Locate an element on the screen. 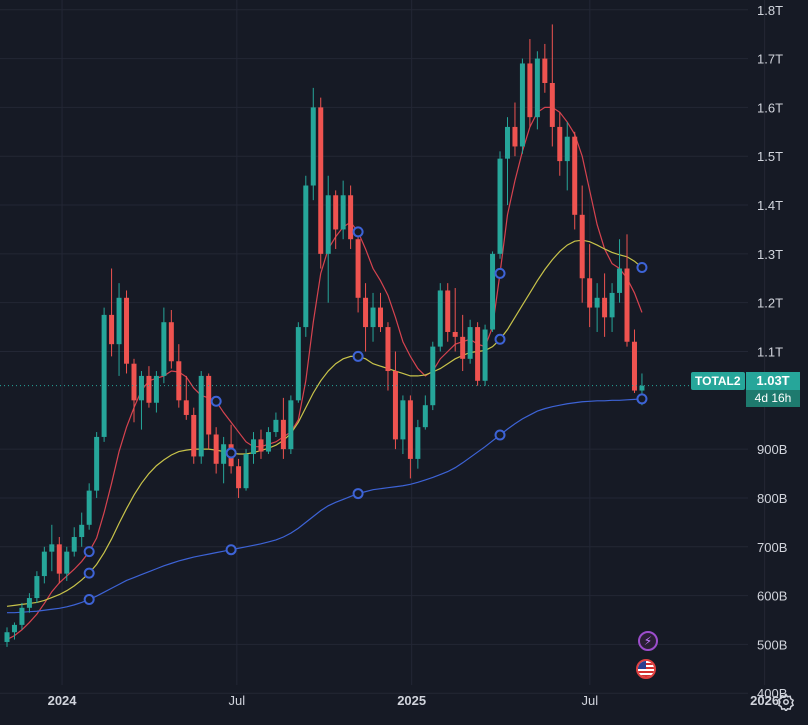 The height and width of the screenshot is (725, 808). flash-icon: ⚡ is located at coordinates (648, 641).